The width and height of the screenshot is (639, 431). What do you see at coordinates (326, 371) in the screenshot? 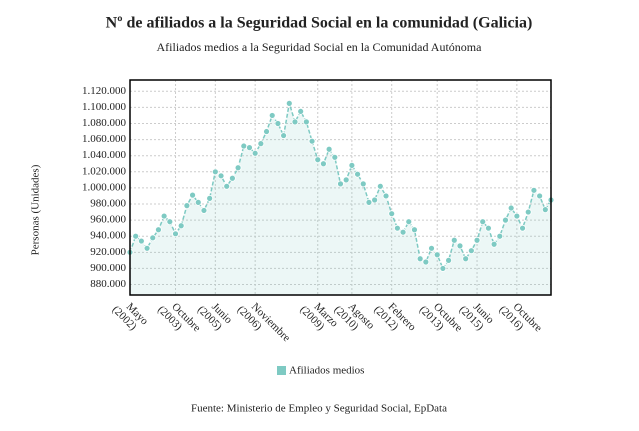
I see `legend-label: Afiliados medios` at bounding box center [326, 371].